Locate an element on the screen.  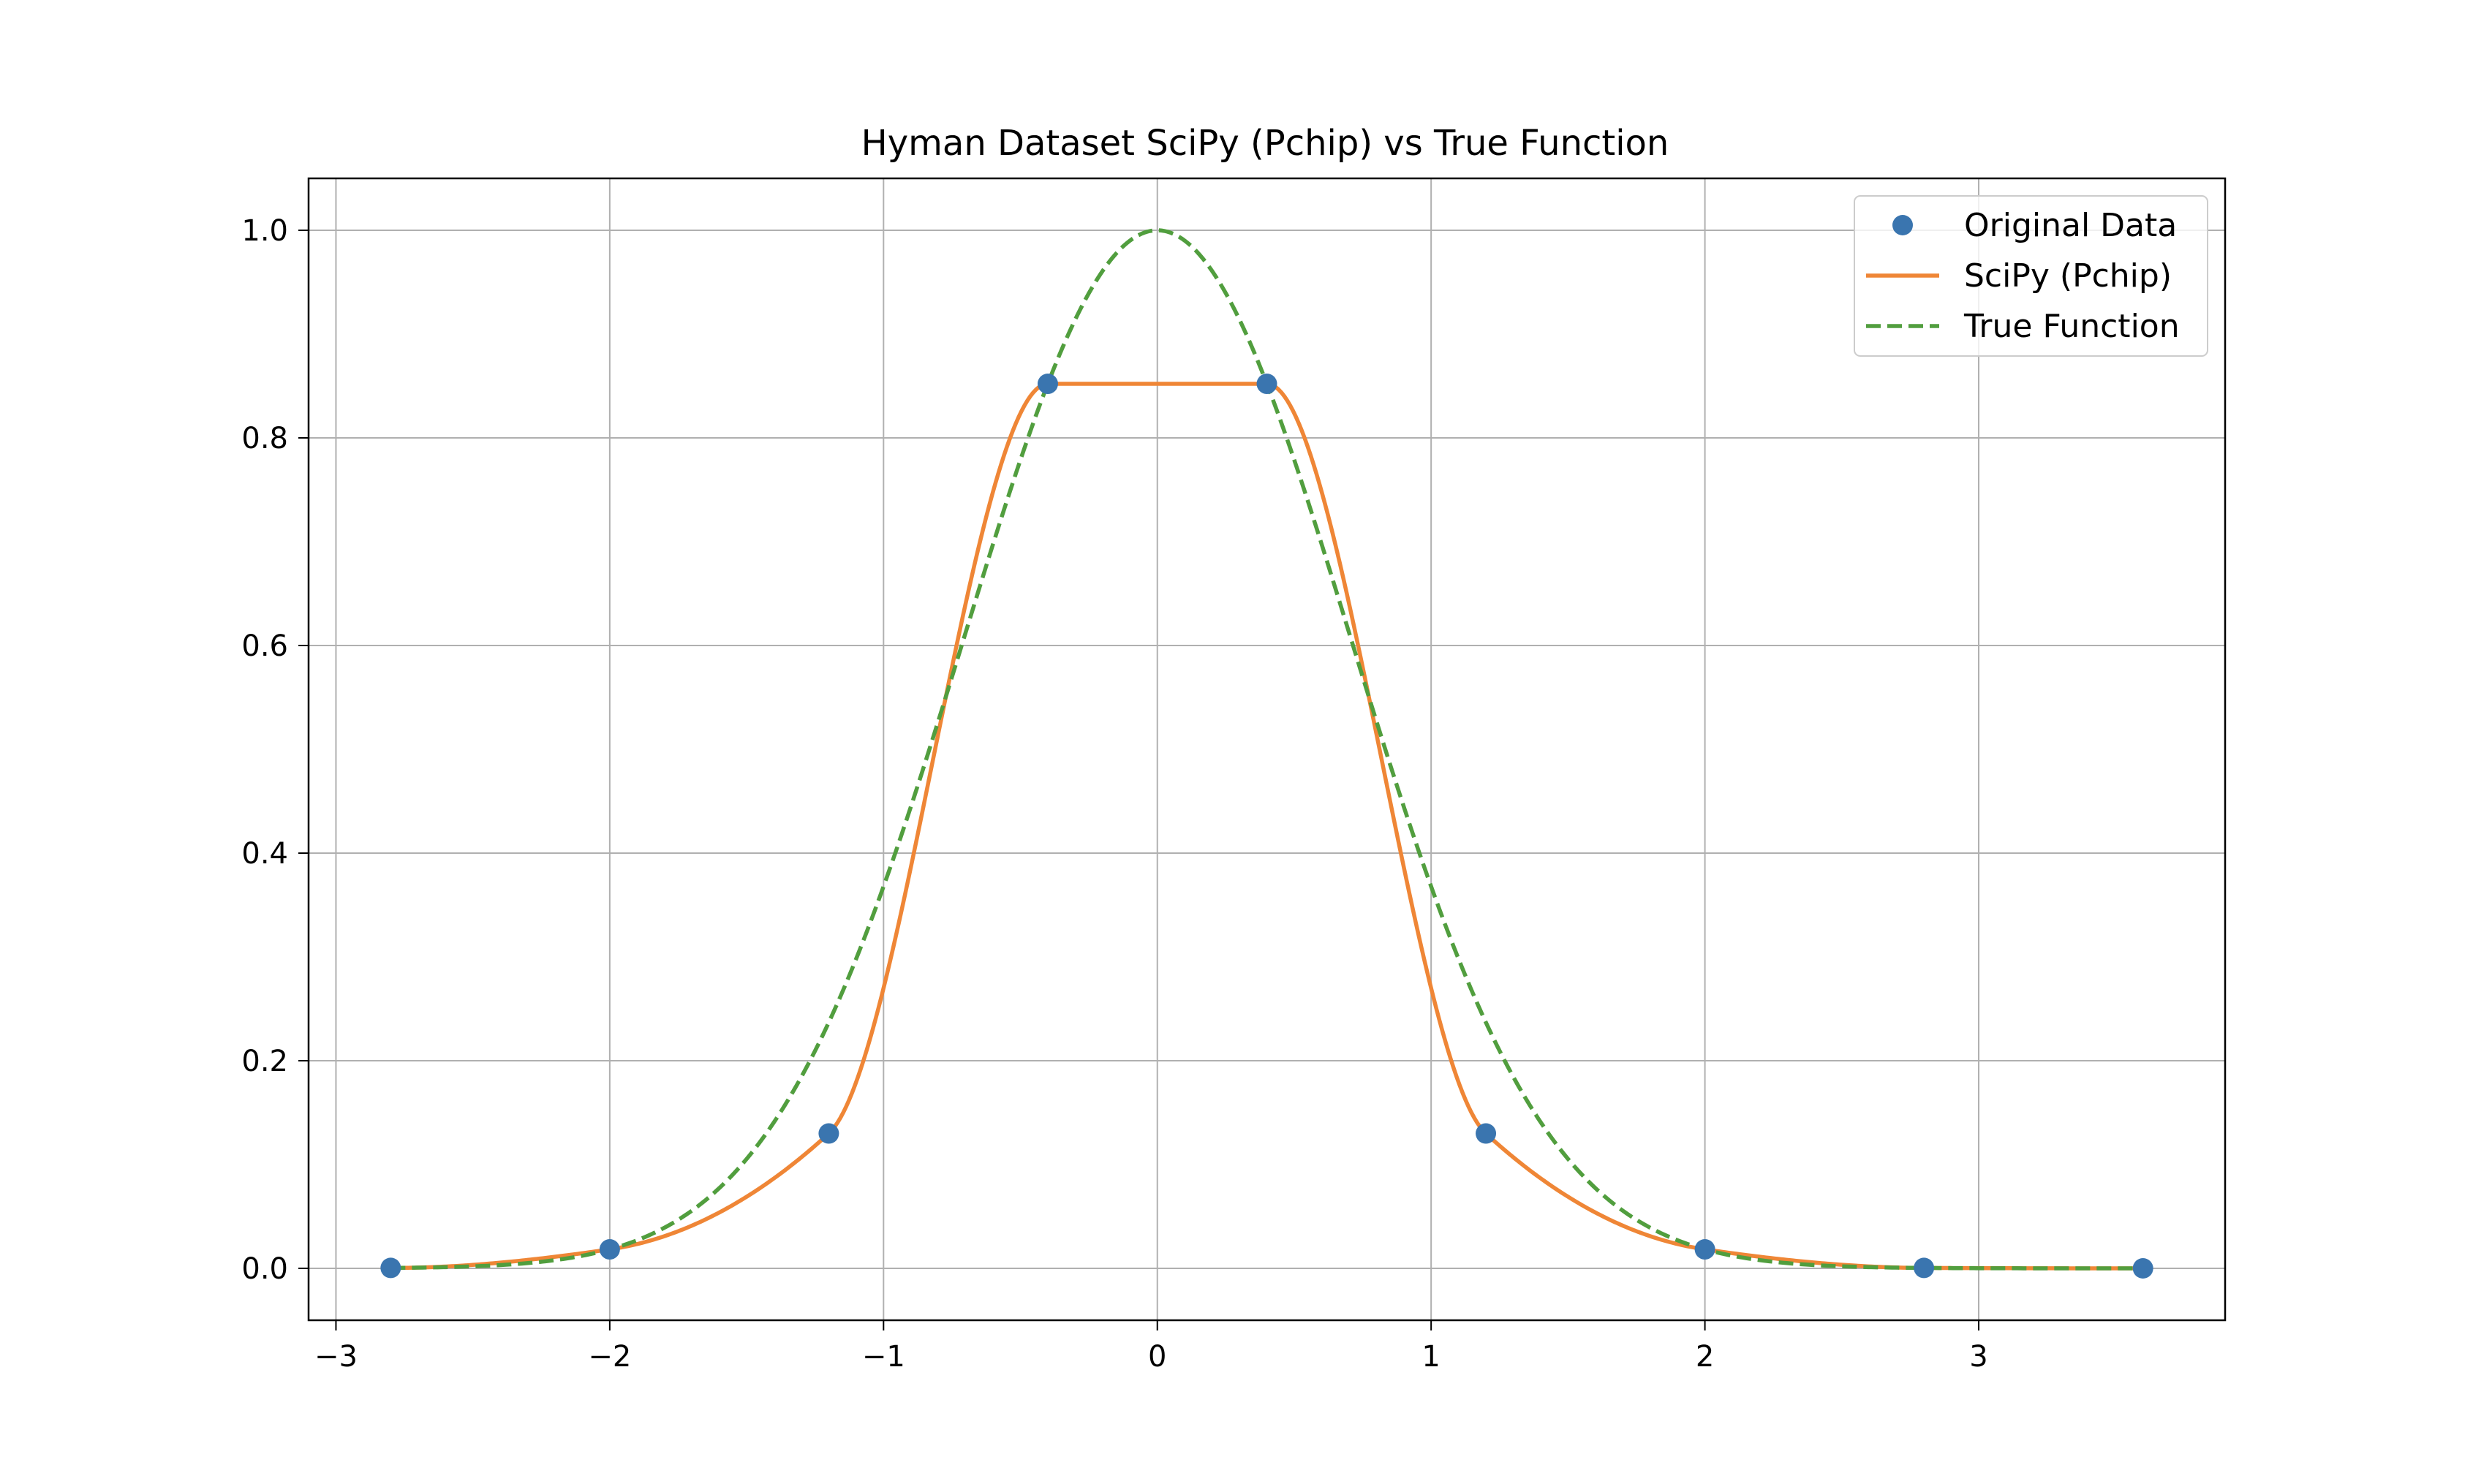
legend-box is located at coordinates (2031, 276).